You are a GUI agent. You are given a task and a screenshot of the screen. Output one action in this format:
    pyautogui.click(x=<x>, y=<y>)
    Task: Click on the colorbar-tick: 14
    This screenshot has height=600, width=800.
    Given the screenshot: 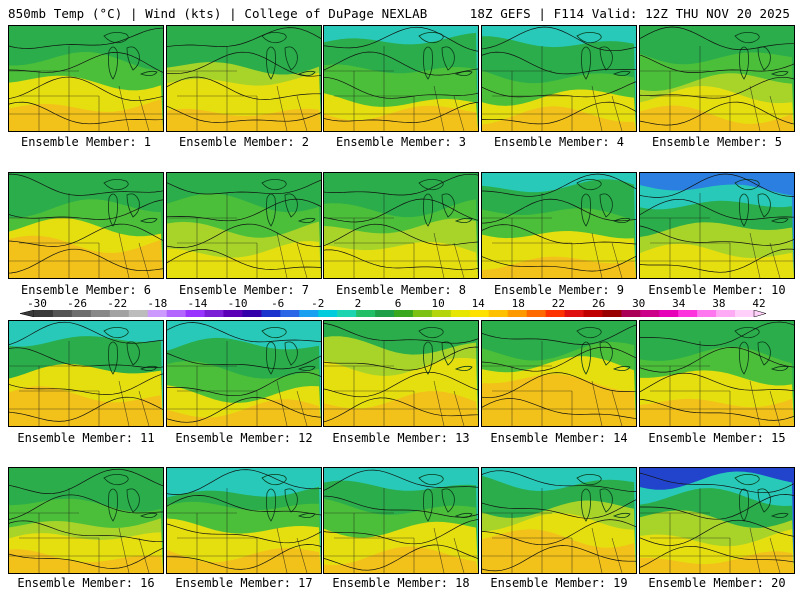 What is the action you would take?
    pyautogui.click(x=478, y=303)
    